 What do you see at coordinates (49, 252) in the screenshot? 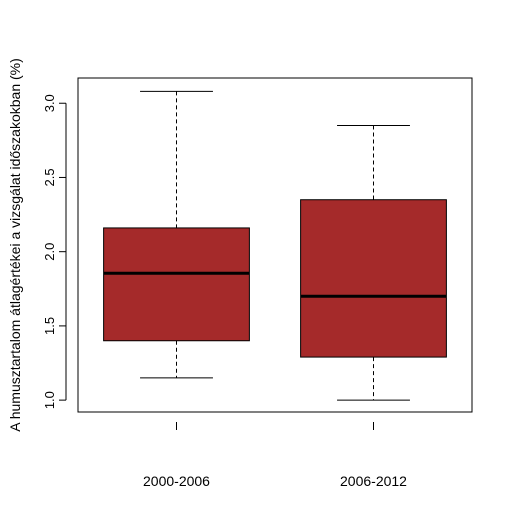
I see `y-tick-label: 2.0` at bounding box center [49, 252].